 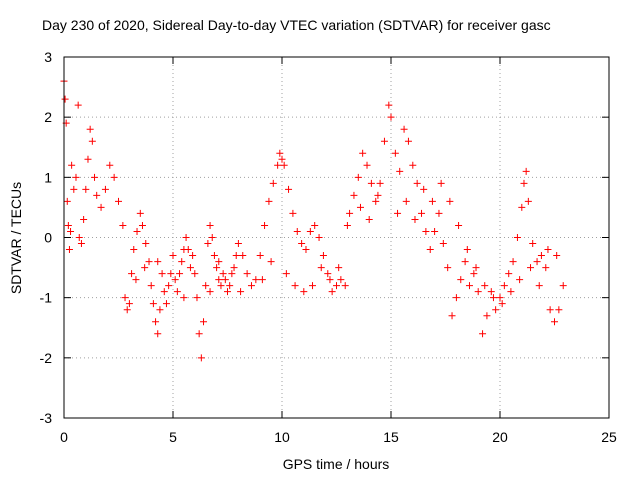 What do you see at coordinates (48, 177) in the screenshot?
I see `y-tick-label: 1` at bounding box center [48, 177].